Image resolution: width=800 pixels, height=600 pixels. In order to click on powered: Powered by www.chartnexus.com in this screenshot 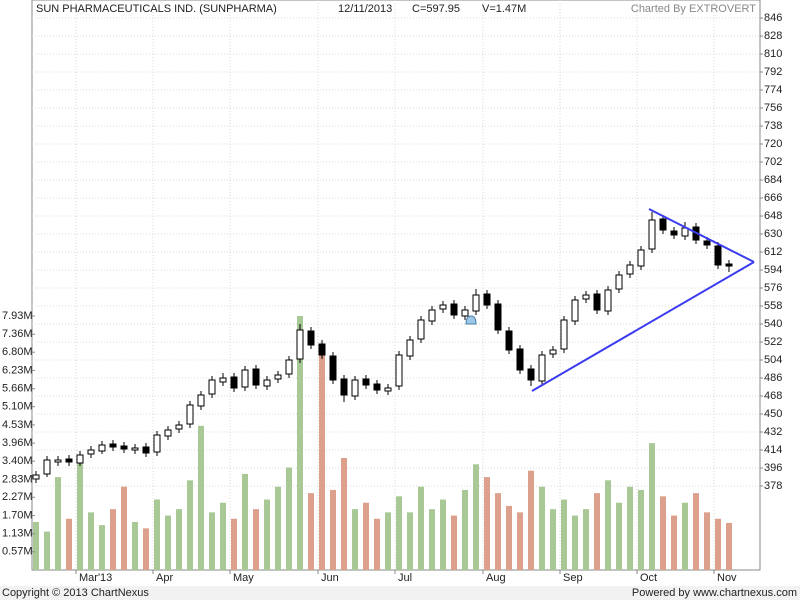, I will do `click(714, 593)`.